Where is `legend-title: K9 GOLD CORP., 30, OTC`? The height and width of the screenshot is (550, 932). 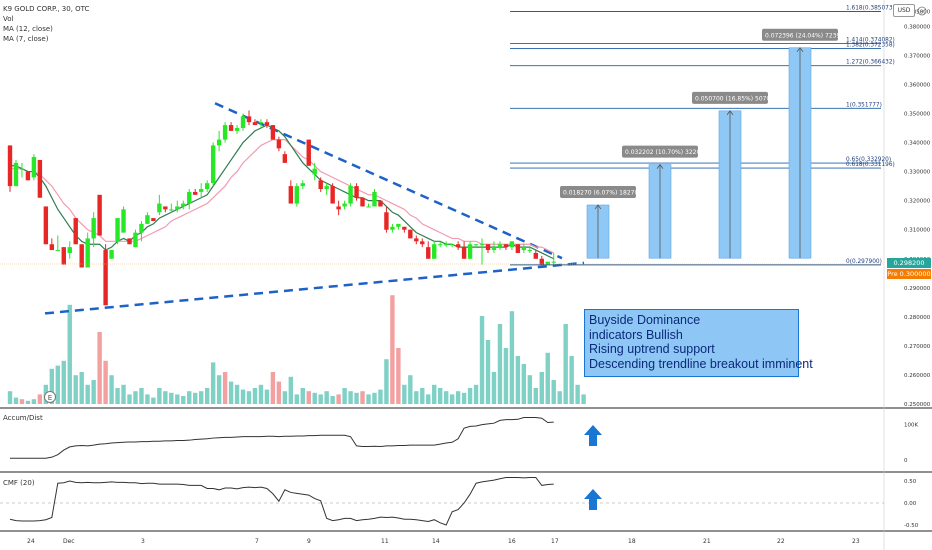
legend-title: K9 GOLD CORP., 30, OTC is located at coordinates (46, 9).